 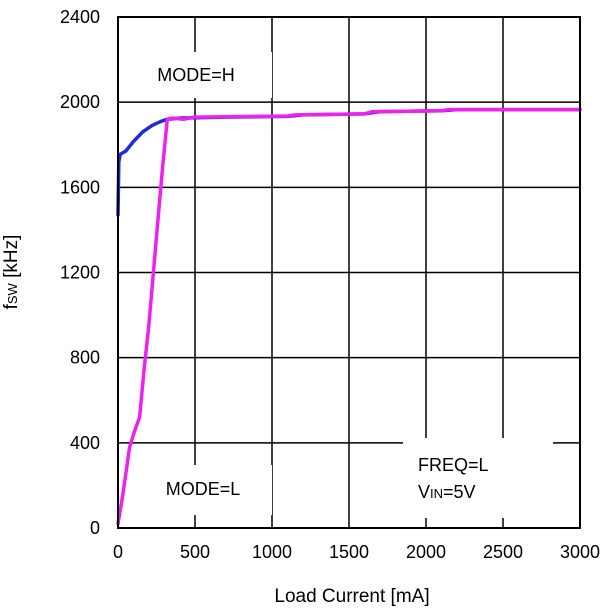 What do you see at coordinates (80, 273) in the screenshot?
I see `y-tick-label: 1200` at bounding box center [80, 273].